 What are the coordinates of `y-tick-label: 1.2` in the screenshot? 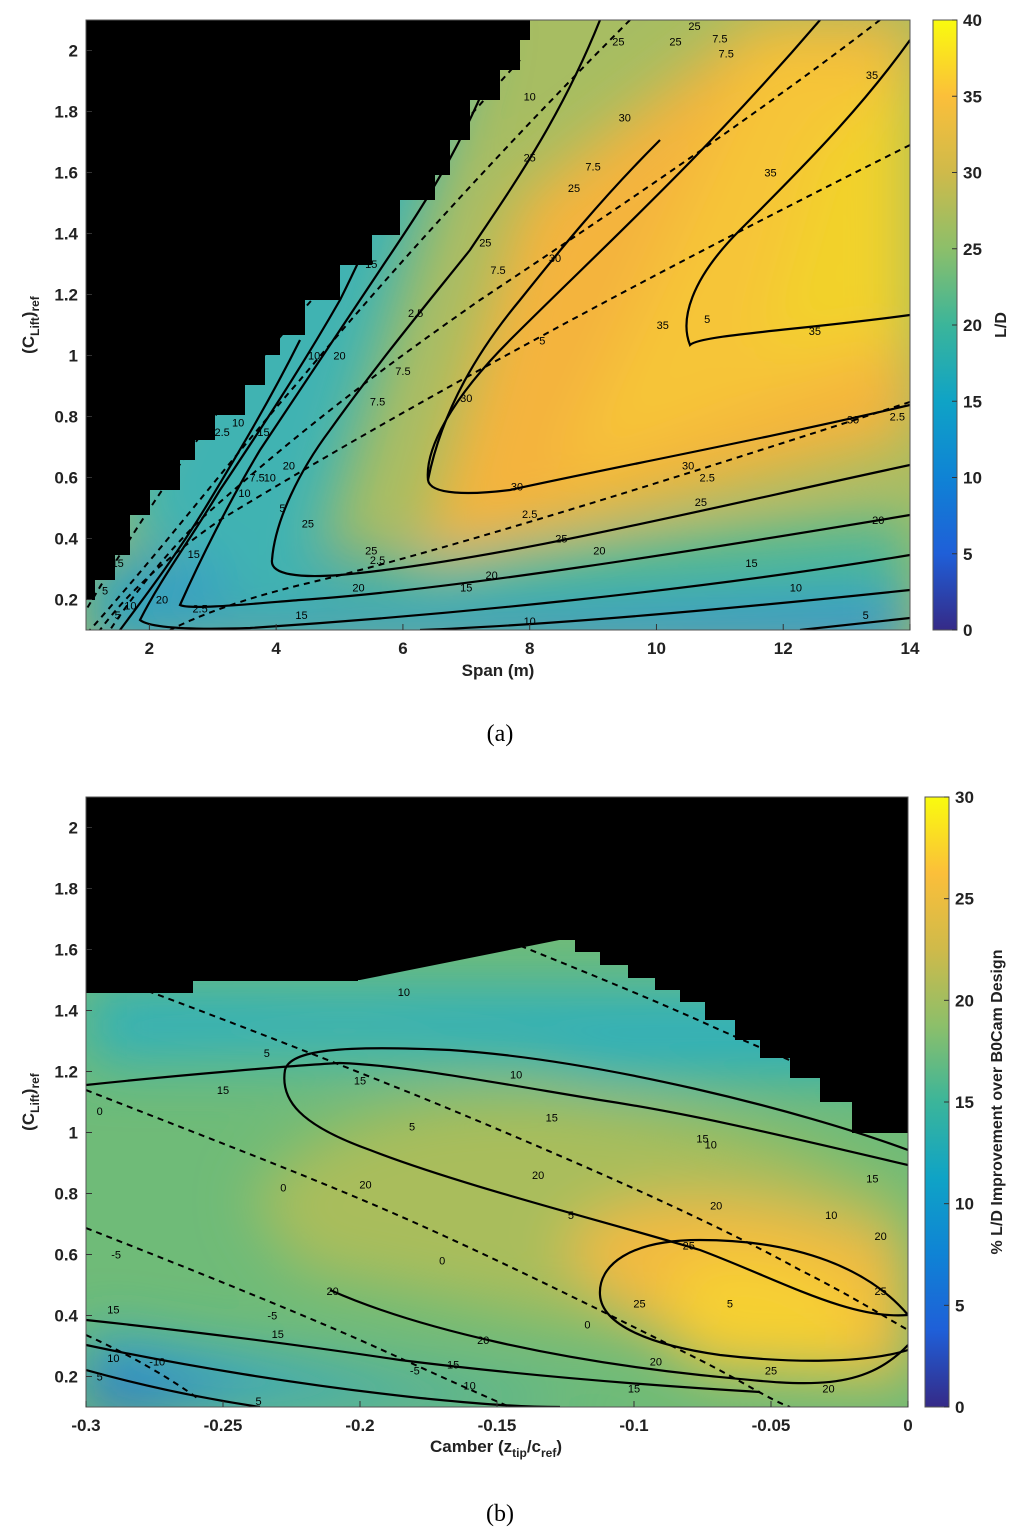 It's located at (66, 1072).